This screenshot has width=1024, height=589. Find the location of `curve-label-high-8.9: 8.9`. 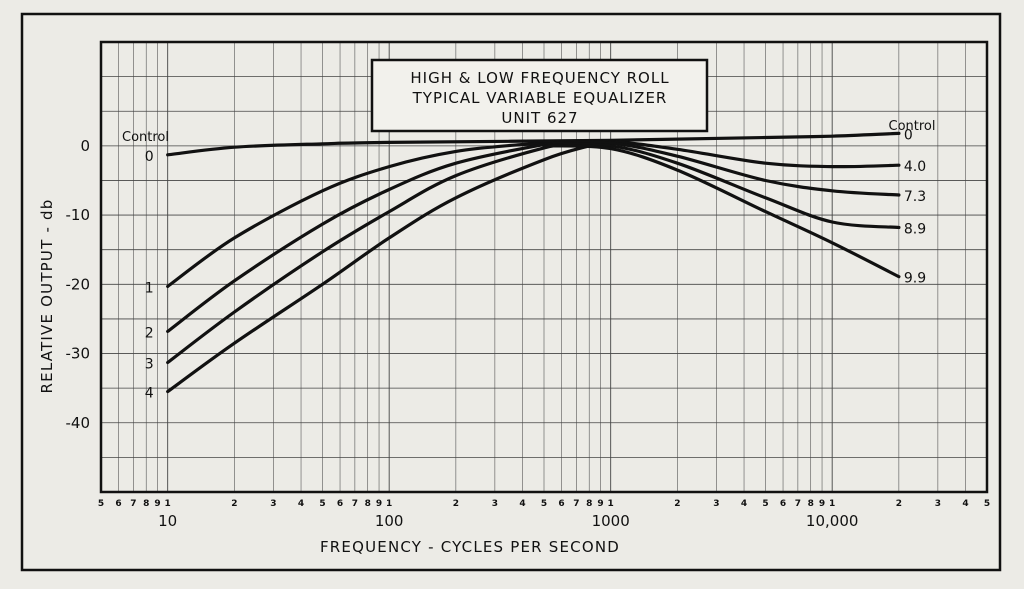

curve-label-high-8.9: 8.9 is located at coordinates (915, 230).